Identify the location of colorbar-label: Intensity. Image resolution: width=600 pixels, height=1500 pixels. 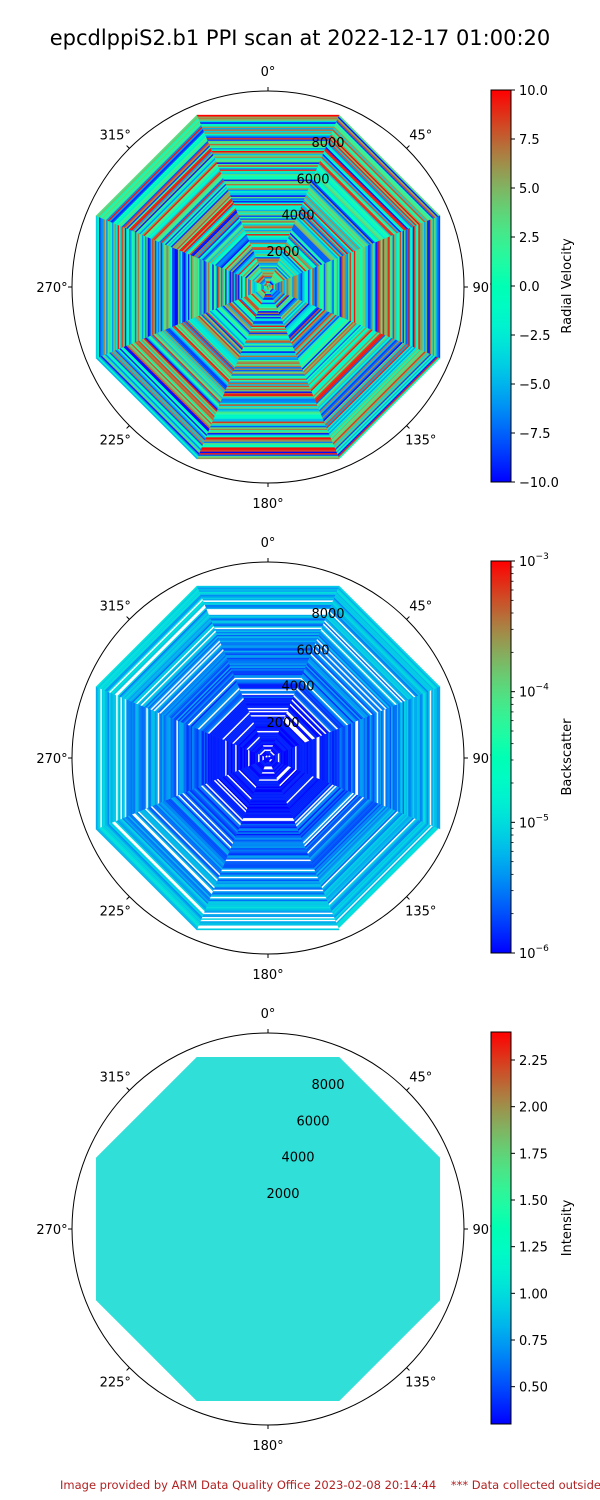
(567, 1227).